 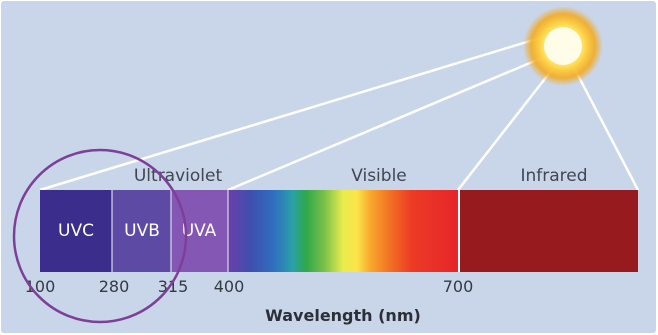 What do you see at coordinates (343, 315) in the screenshot?
I see `axis-label: Wavelength (nm)` at bounding box center [343, 315].